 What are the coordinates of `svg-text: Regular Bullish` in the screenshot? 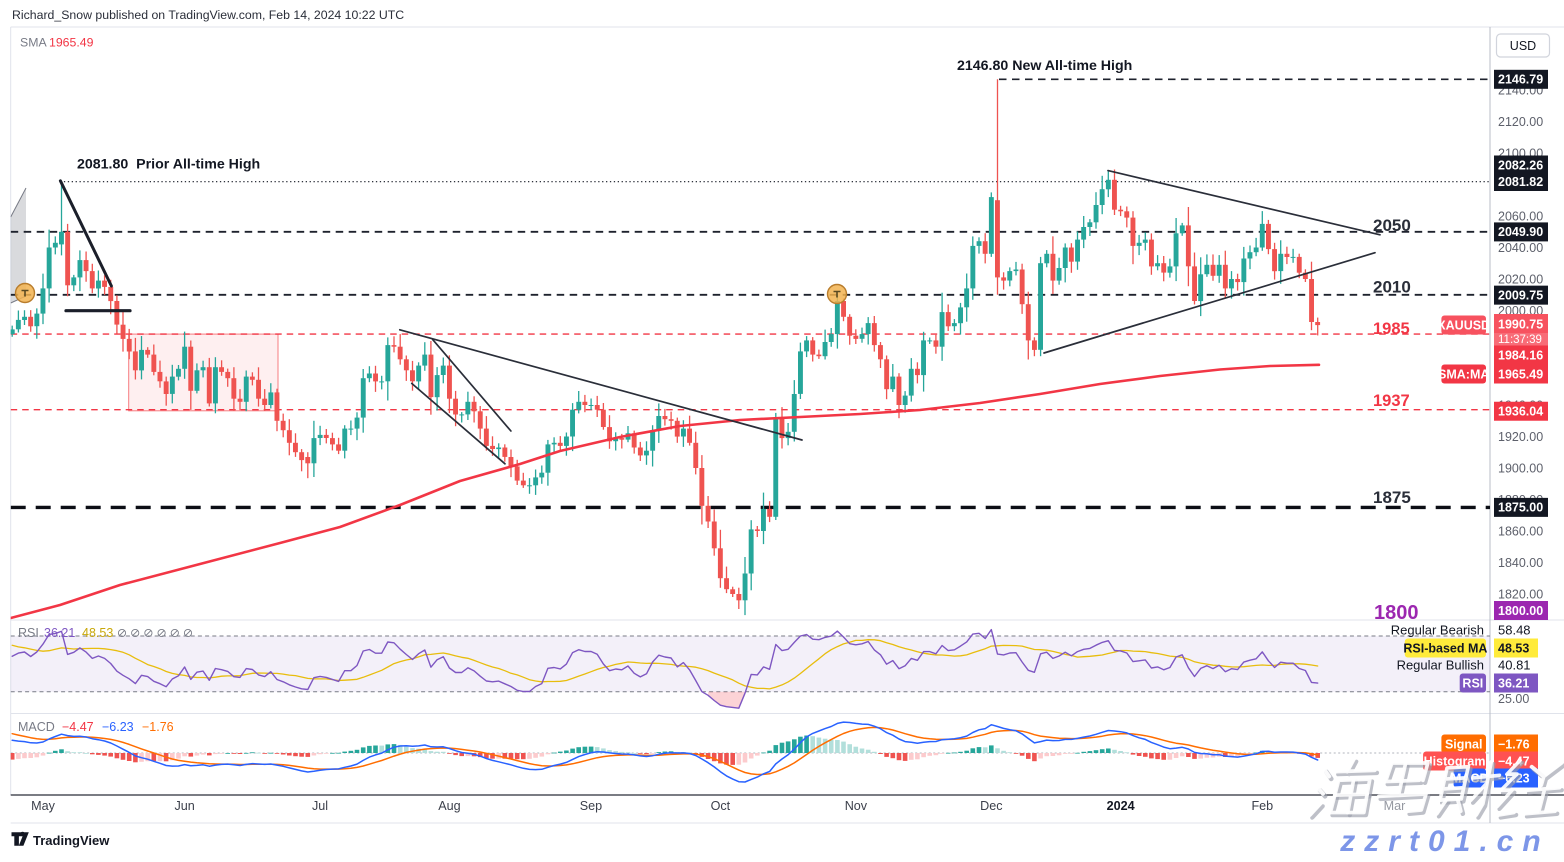 It's located at (1440, 665).